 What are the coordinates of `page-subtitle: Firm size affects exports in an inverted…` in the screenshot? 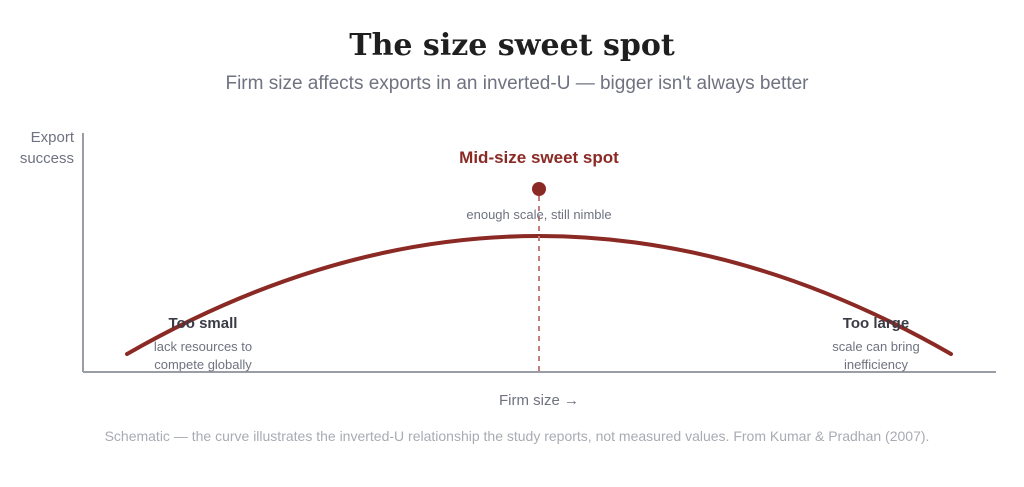 It's located at (517, 83).